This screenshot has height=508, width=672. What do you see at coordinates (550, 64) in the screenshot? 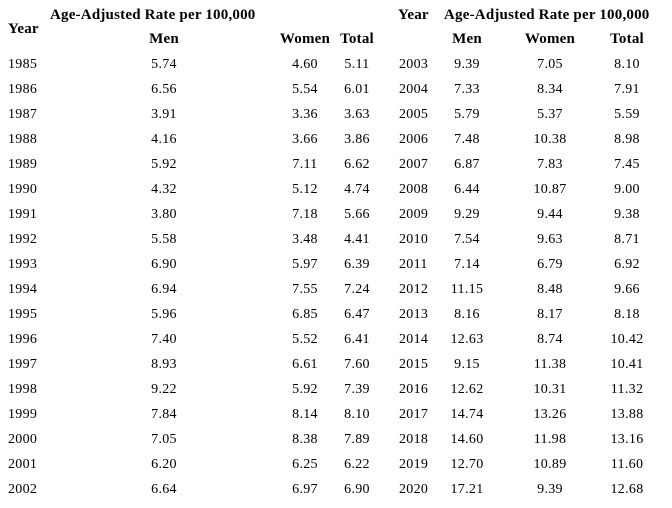
I see `women-rate-cell: 7.05` at bounding box center [550, 64].